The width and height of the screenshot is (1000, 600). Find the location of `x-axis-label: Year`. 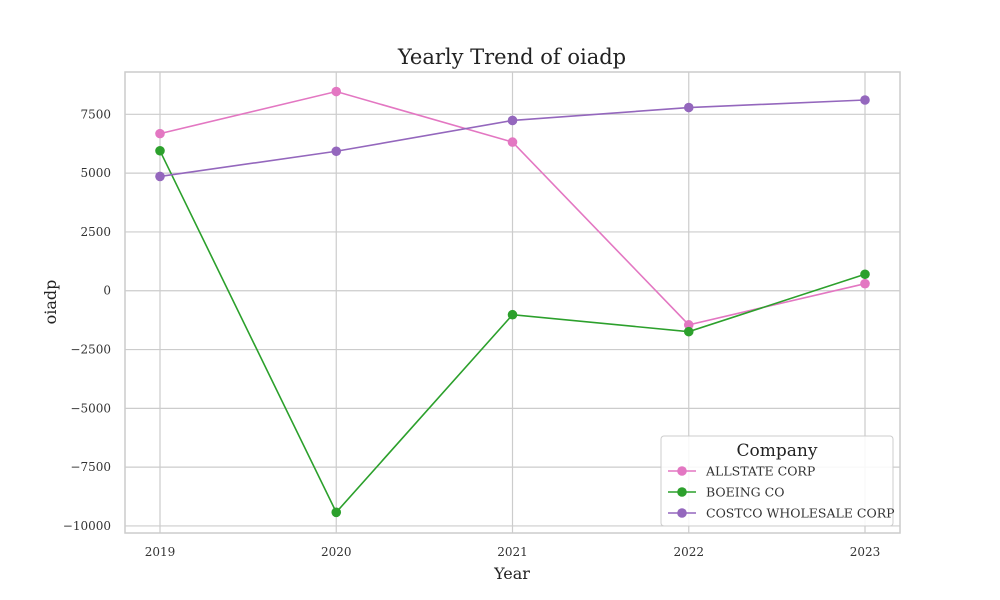

x-axis-label: Year is located at coordinates (511, 573).